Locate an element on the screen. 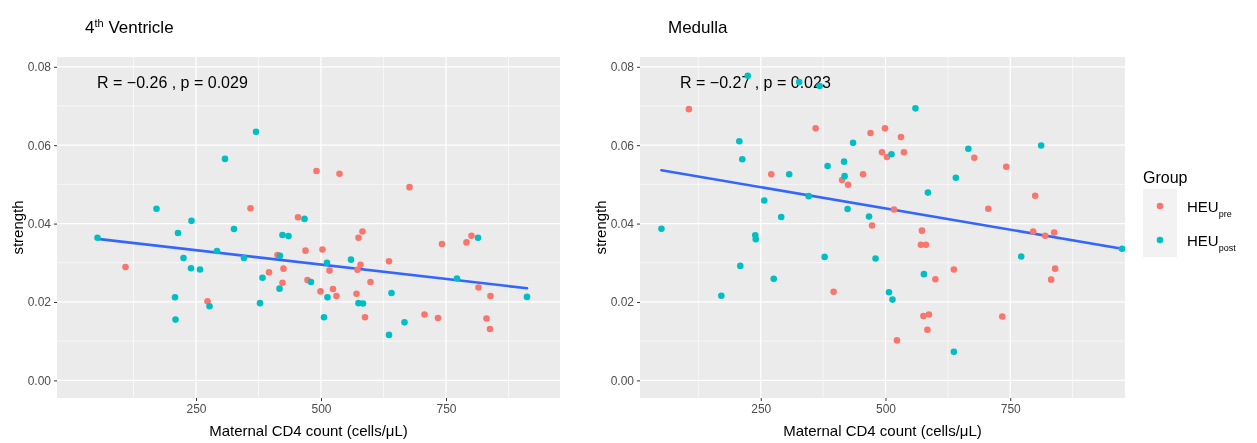 This screenshot has height=443, width=1257. chart-title: Medulla is located at coordinates (698, 27).